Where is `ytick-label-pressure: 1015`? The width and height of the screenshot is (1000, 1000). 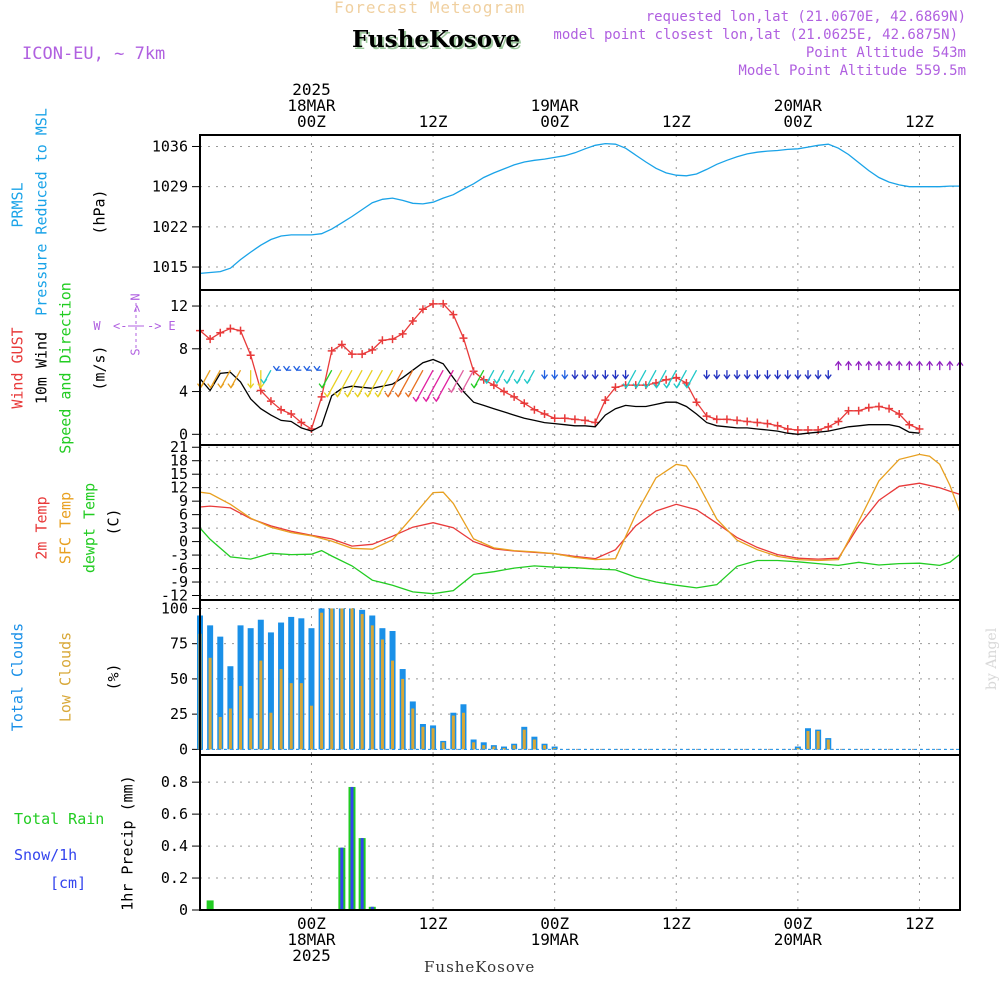
ytick-label-pressure: 1015 is located at coordinates (170, 267).